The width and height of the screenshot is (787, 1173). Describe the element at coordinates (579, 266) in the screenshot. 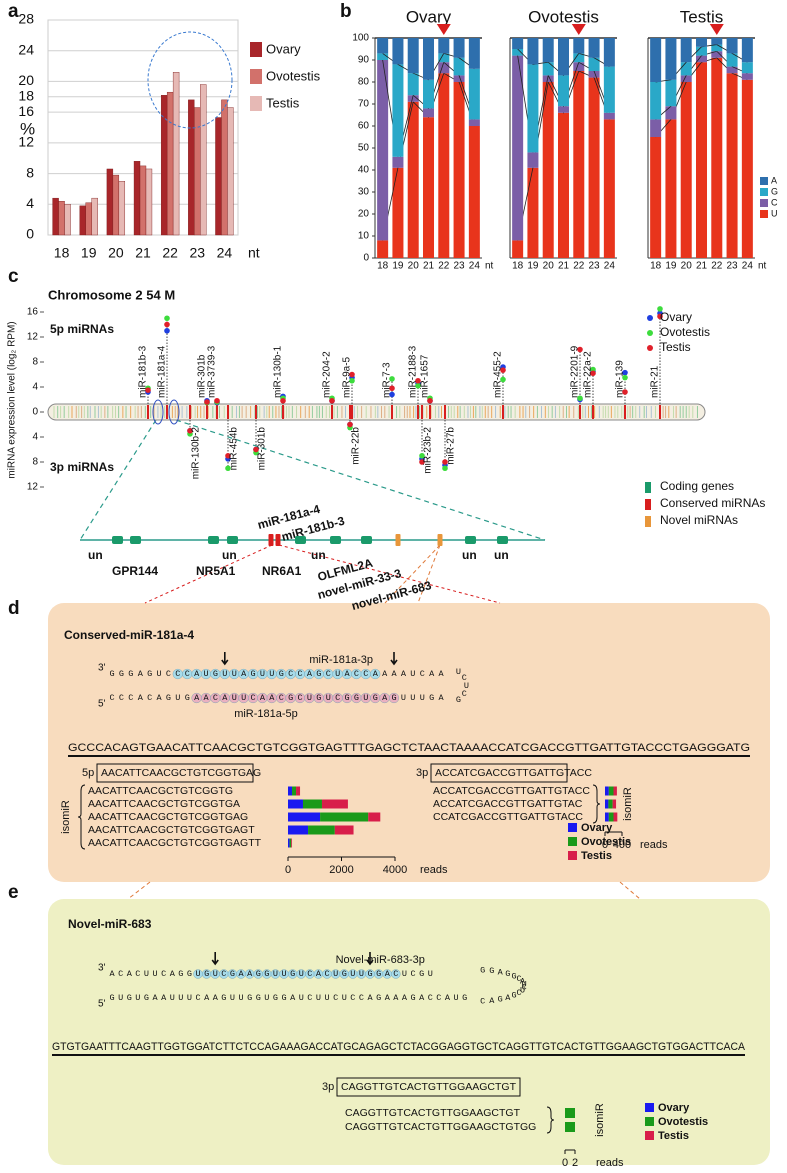

I see `x-tick-label: 22` at that location.